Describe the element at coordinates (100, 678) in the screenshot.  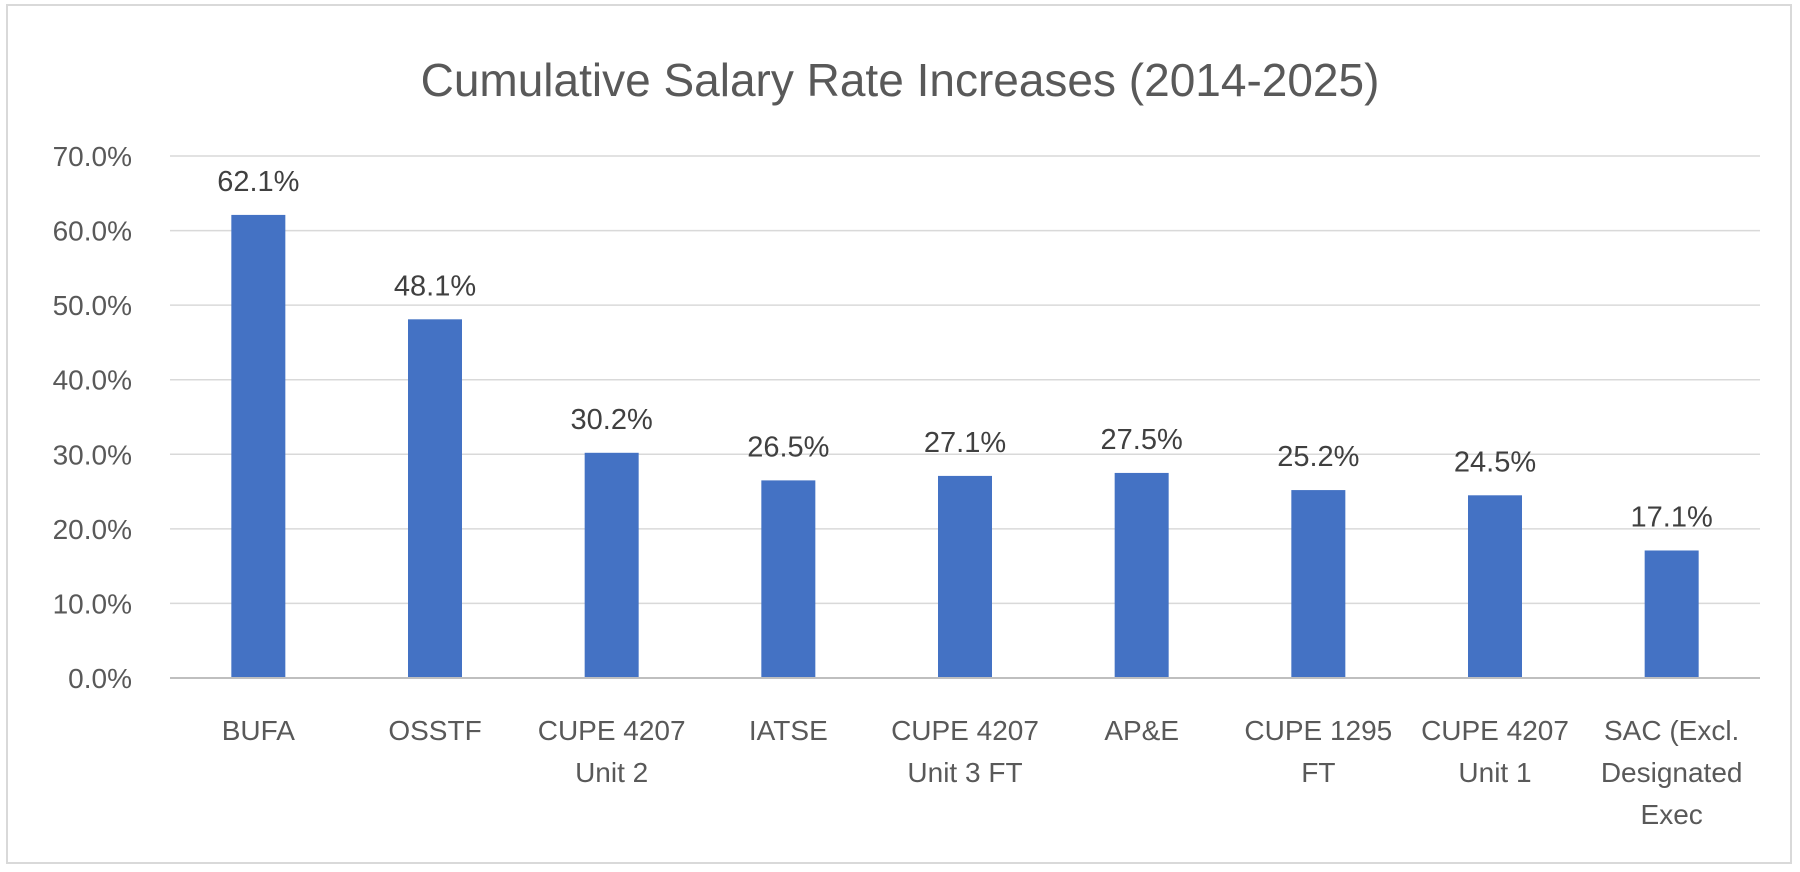
I see `y-tick-label: 0.0%` at that location.